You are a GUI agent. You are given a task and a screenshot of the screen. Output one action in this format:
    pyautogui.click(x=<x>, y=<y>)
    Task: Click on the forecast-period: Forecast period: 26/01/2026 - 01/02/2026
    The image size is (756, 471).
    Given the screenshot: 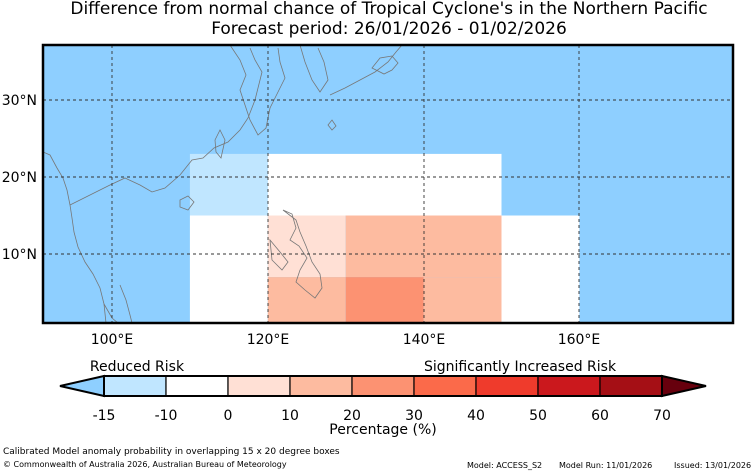 What is the action you would take?
    pyautogui.click(x=389, y=29)
    